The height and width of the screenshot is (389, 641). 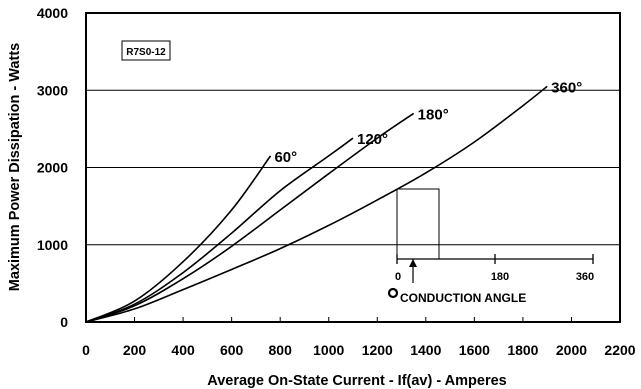 What do you see at coordinates (398, 277) in the screenshot?
I see `inset-scale-label-0: 0` at bounding box center [398, 277].